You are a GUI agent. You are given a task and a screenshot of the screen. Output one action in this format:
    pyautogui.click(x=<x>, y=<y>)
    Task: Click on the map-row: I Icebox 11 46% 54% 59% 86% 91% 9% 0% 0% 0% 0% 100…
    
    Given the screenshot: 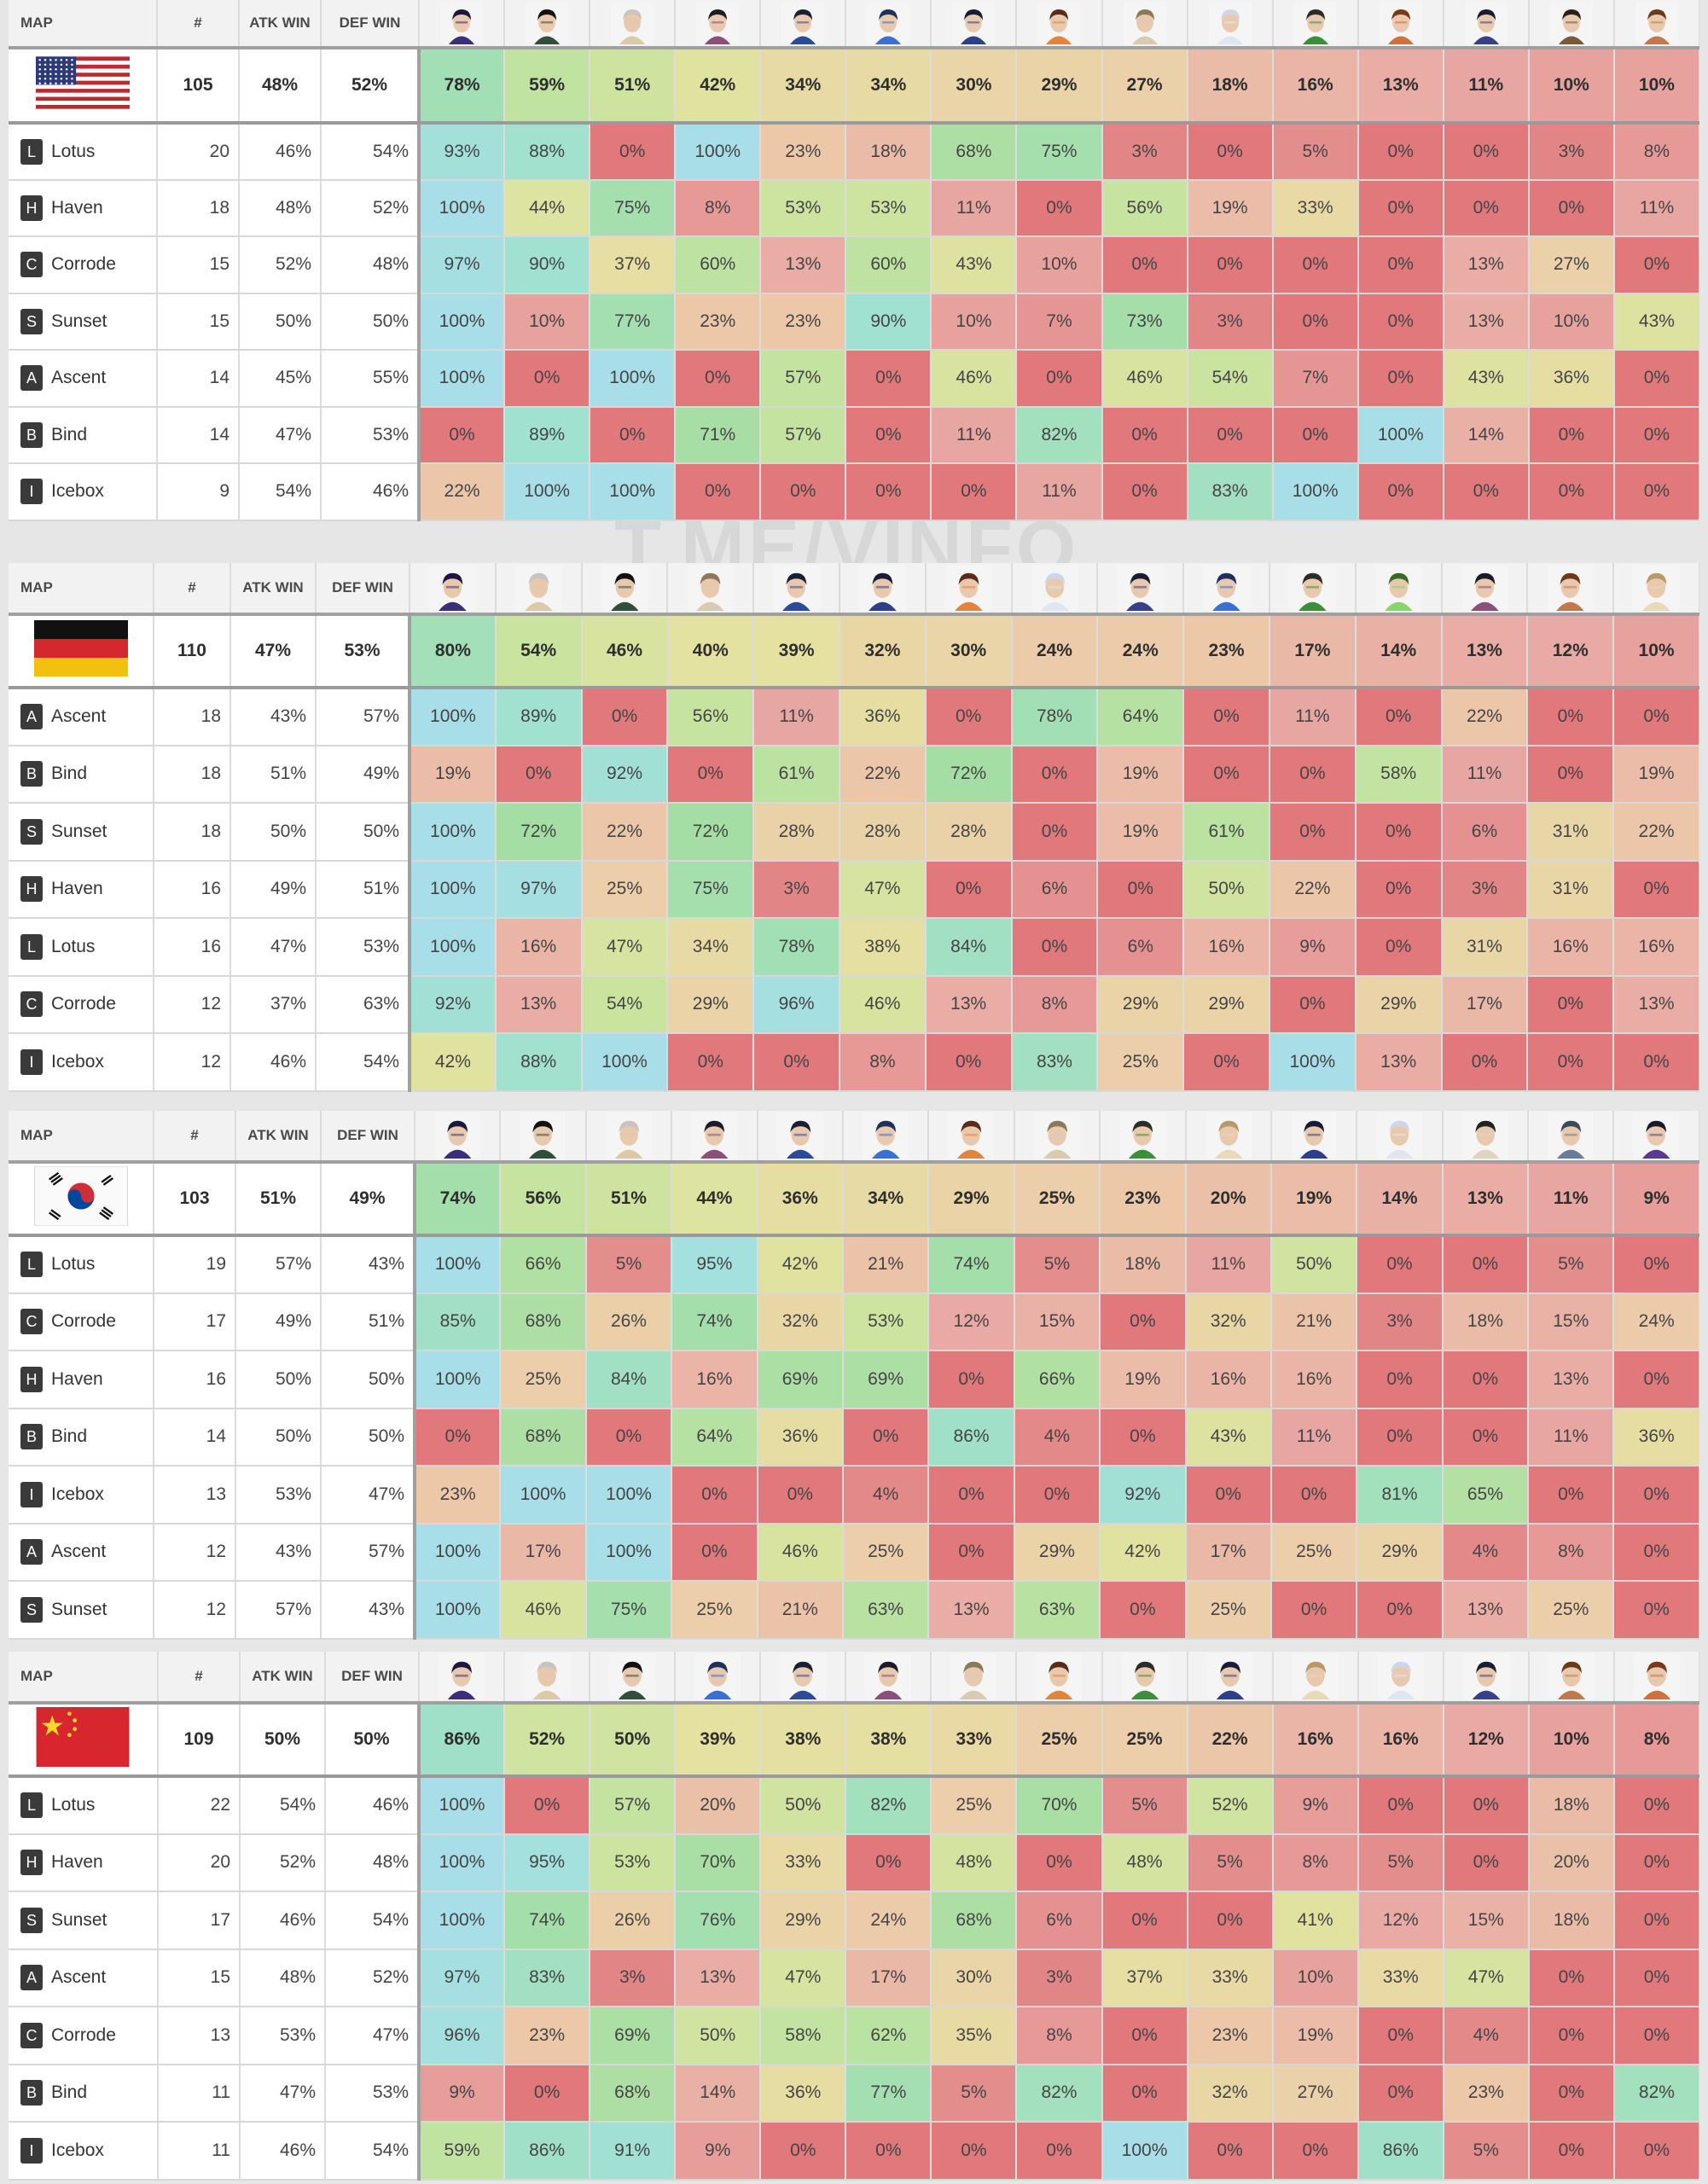 What is the action you would take?
    pyautogui.click(x=854, y=2151)
    